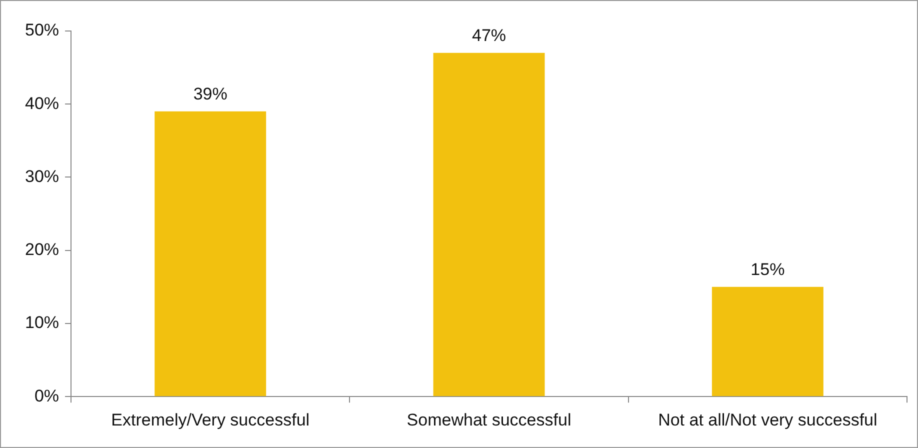  I want to click on x-tick-label: Extremely/Very successful, so click(210, 420).